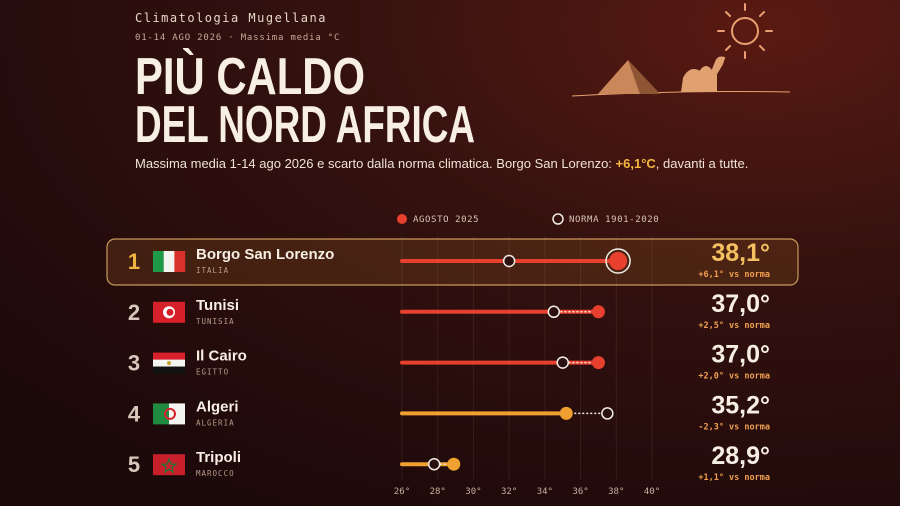 Image resolution: width=900 pixels, height=506 pixels. What do you see at coordinates (134, 312) in the screenshot?
I see `rank: 2` at bounding box center [134, 312].